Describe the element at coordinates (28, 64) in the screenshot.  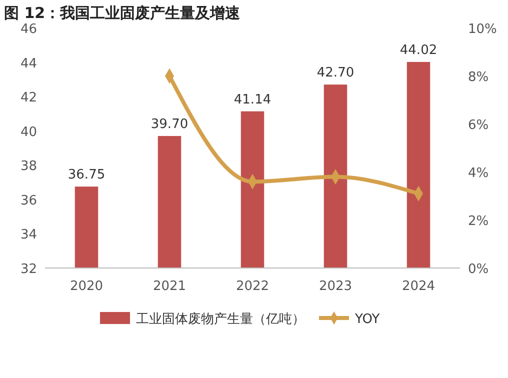
I see `y-tick-label: 44` at that location.